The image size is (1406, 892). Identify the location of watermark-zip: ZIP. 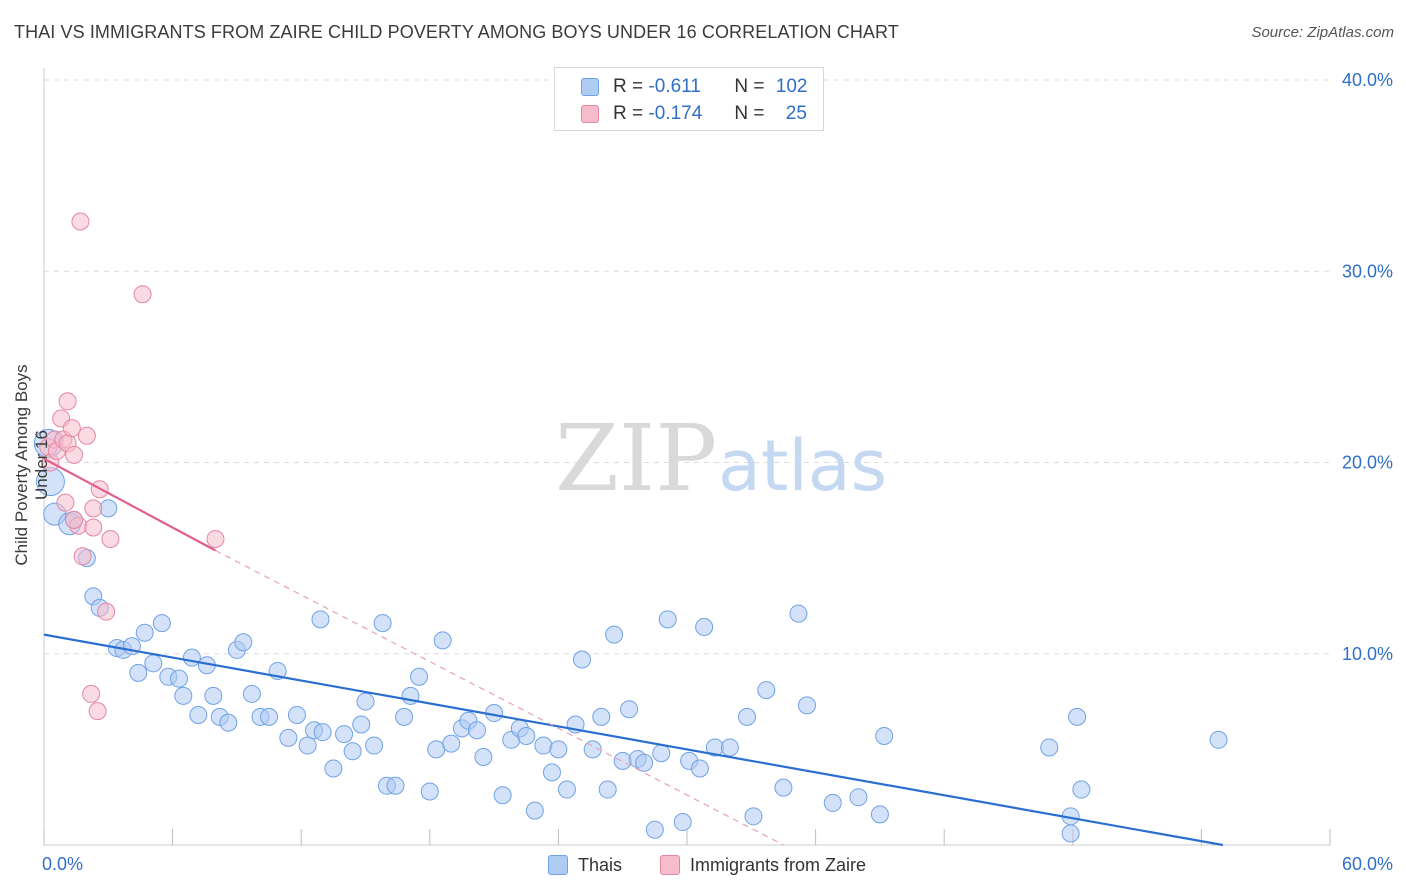
(636, 458).